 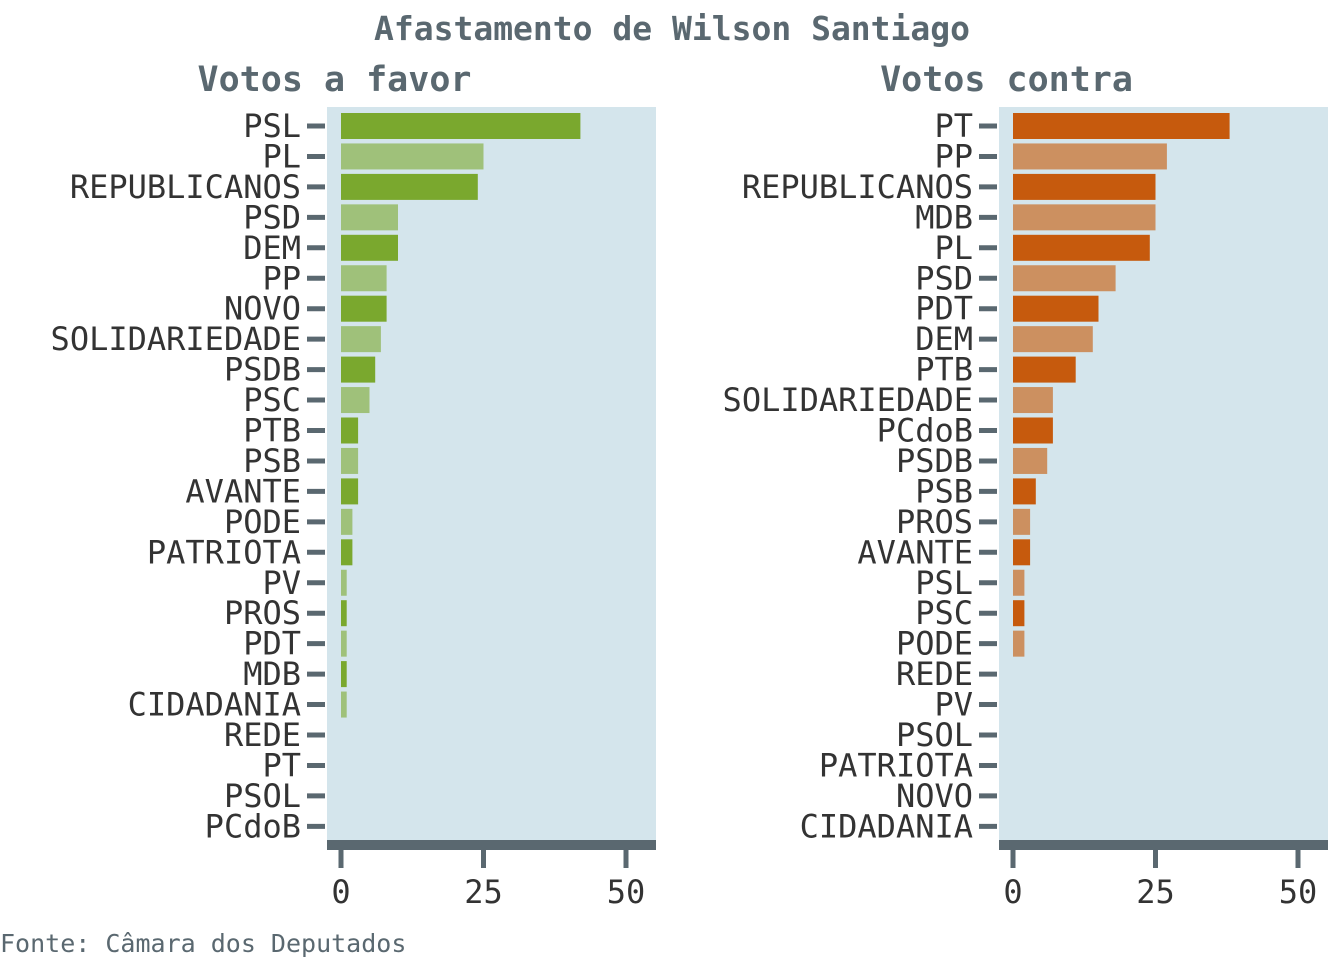 What do you see at coordinates (1121, 126) in the screenshot?
I see `bar-pt` at bounding box center [1121, 126].